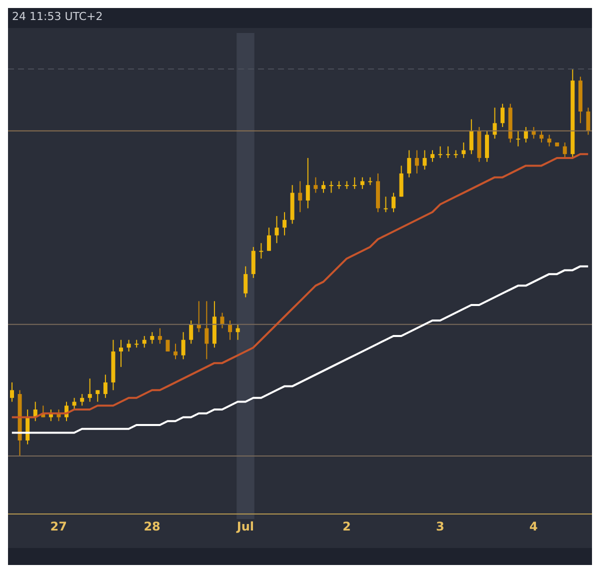 The width and height of the screenshot is (600, 573). Describe the element at coordinates (346, 527) in the screenshot. I see `x-tick-label: 2` at that location.